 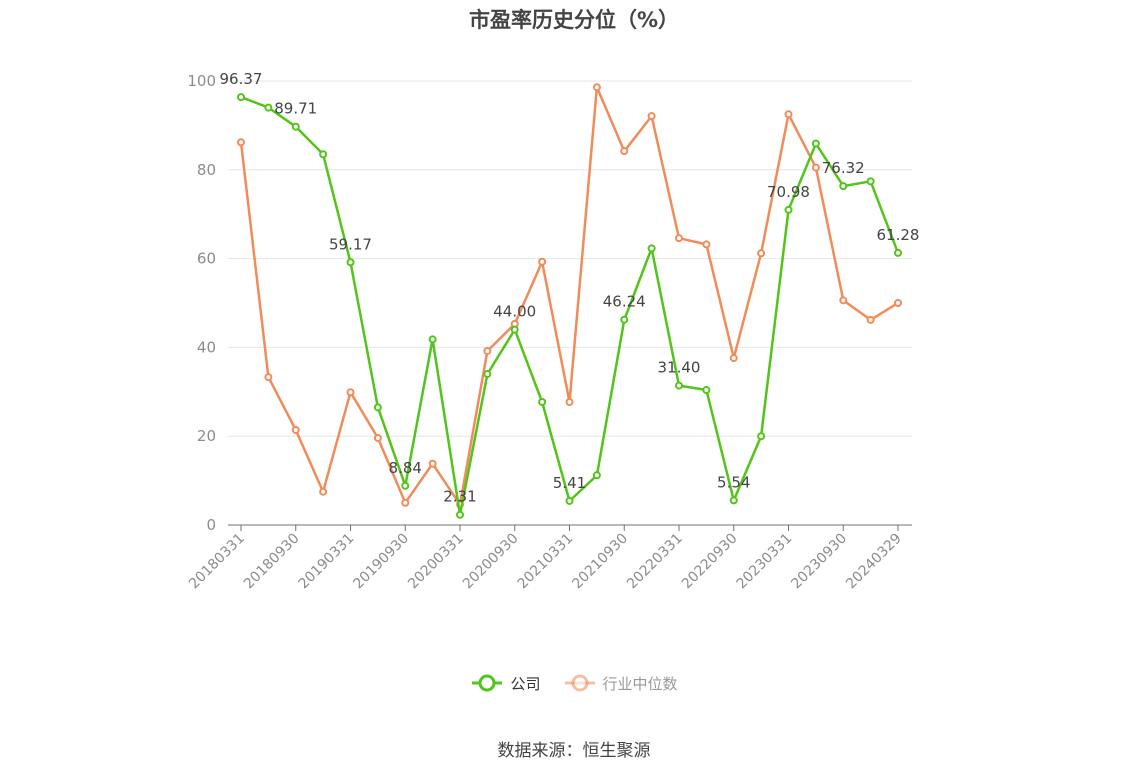 I want to click on data-label: 5.54, so click(x=733, y=482).